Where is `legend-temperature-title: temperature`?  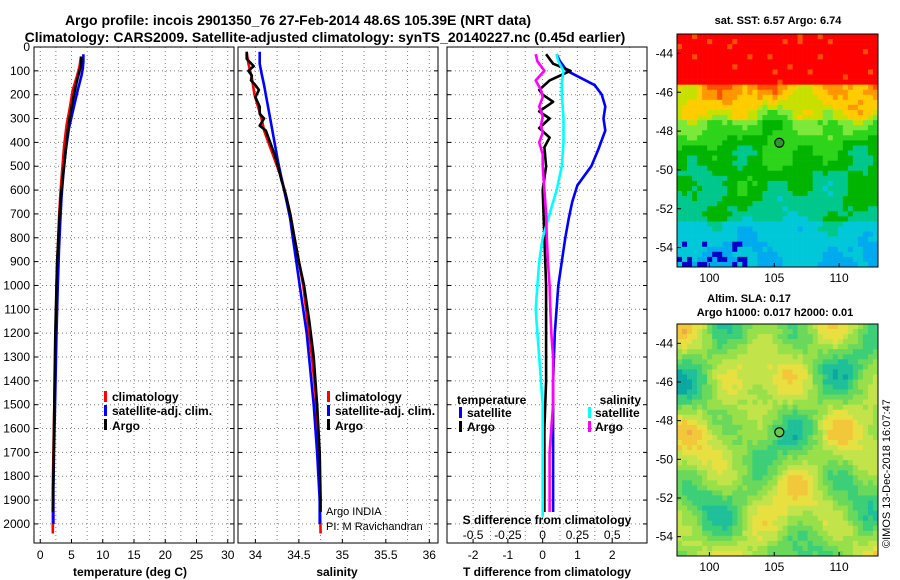 legend-temperature-title: temperature is located at coordinates (492, 400).